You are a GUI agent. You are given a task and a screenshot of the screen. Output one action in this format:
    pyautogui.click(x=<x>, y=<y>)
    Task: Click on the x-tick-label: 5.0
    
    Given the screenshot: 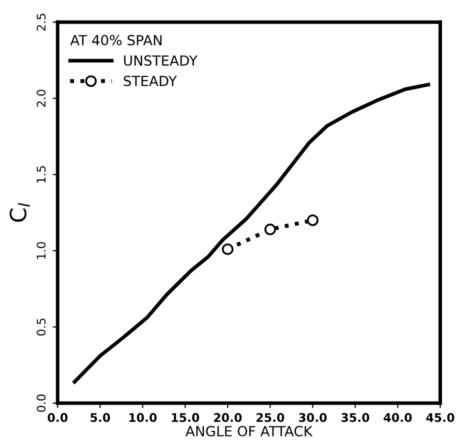 What is the action you would take?
    pyautogui.click(x=100, y=417)
    